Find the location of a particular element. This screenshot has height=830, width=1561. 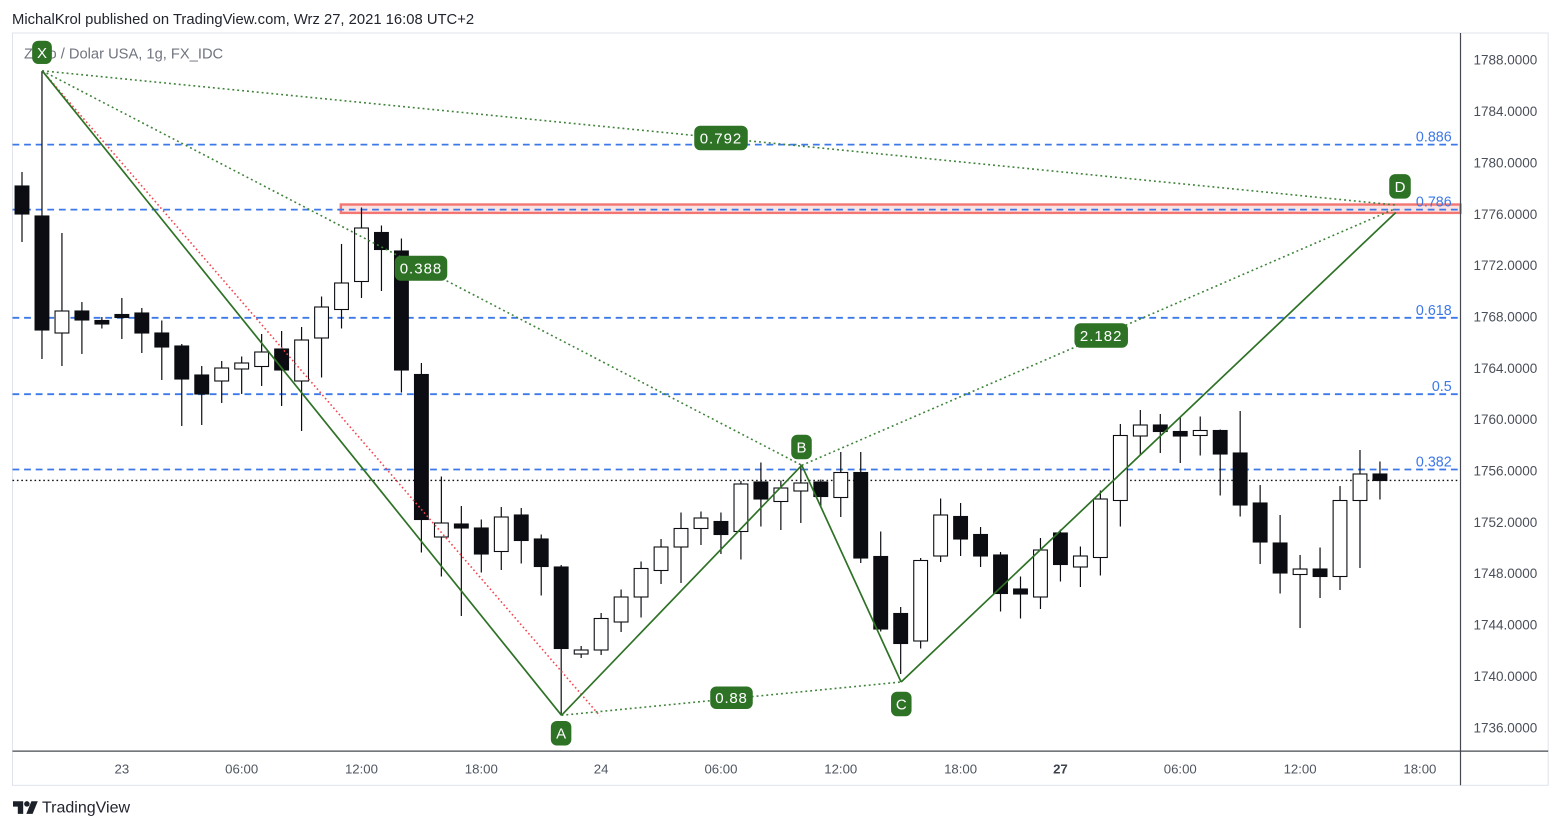

svg-text: 1760.0000 is located at coordinates (1506, 419).